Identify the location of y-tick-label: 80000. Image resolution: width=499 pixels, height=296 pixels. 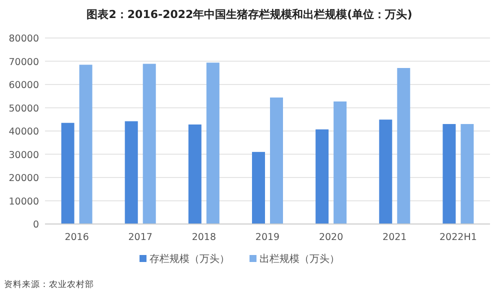
(23, 39).